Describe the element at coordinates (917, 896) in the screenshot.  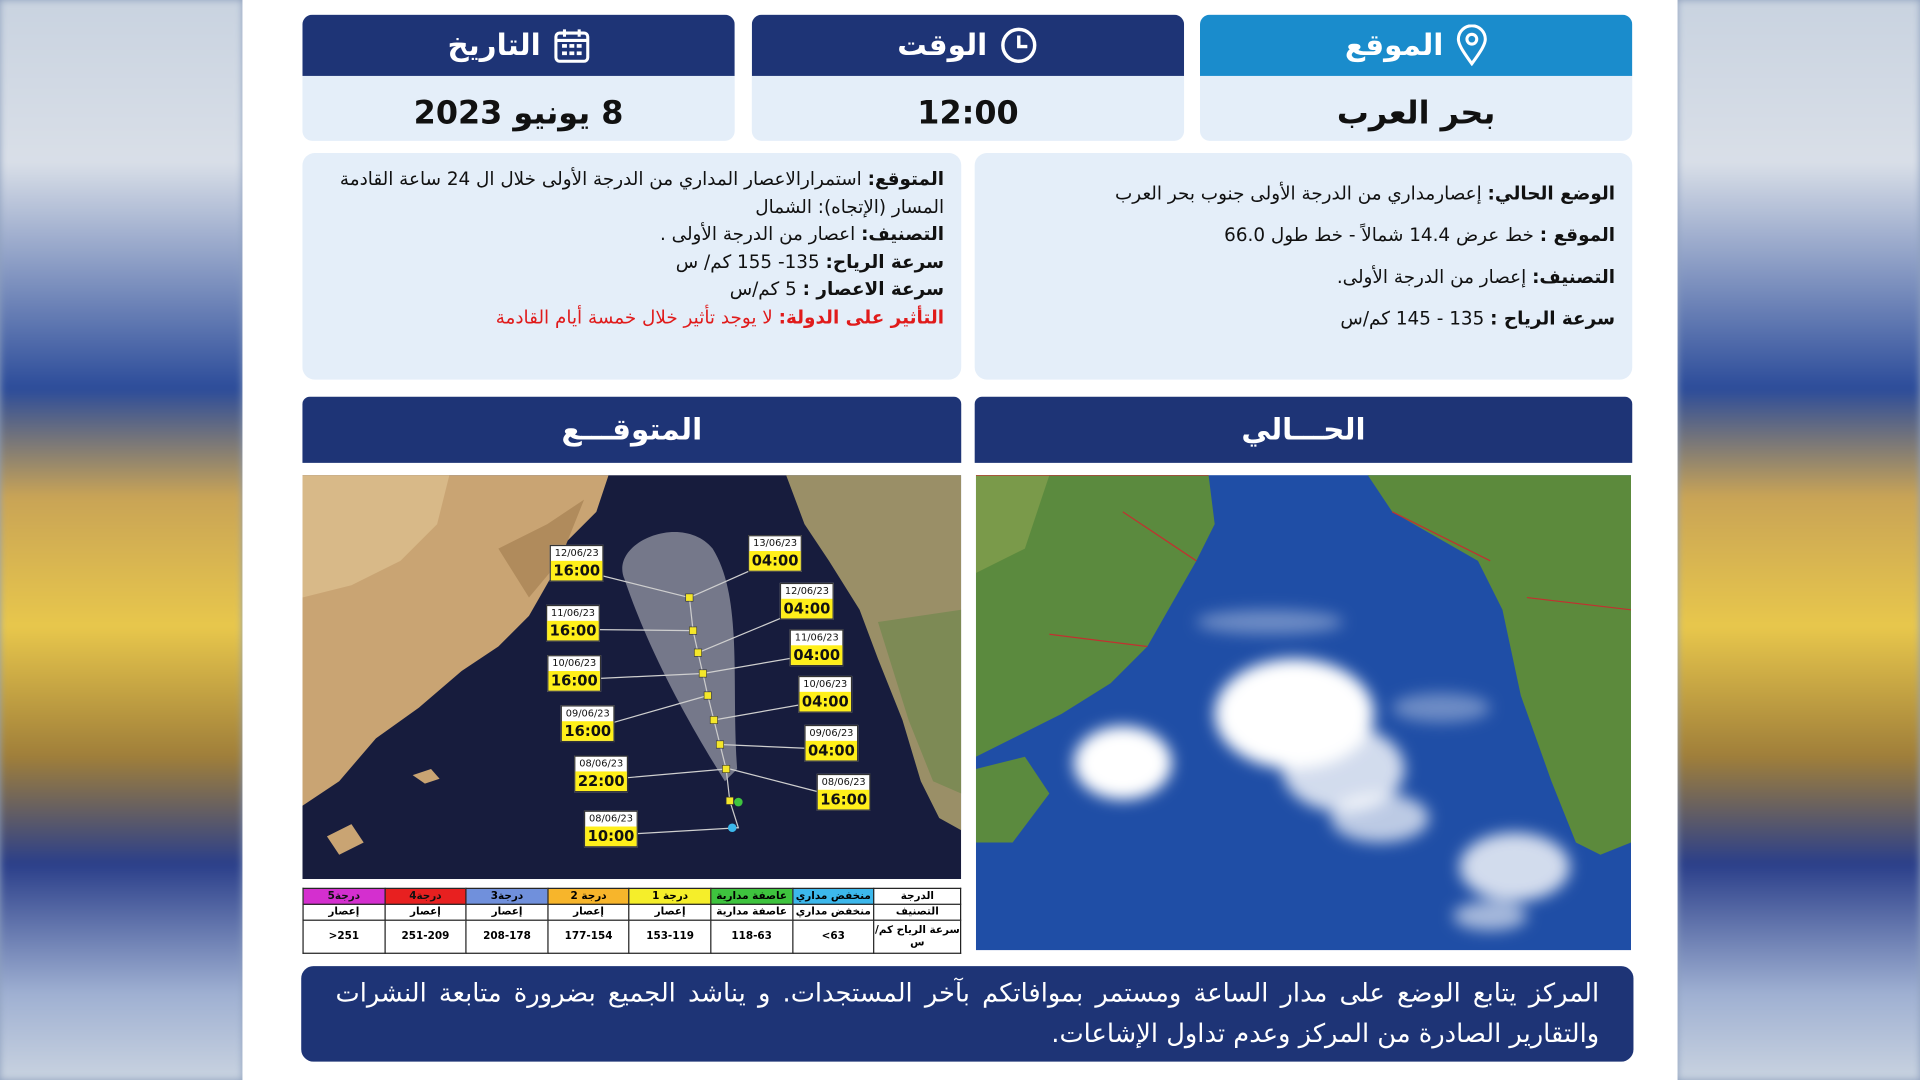
I see `scale-cell: الدرجة` at that location.